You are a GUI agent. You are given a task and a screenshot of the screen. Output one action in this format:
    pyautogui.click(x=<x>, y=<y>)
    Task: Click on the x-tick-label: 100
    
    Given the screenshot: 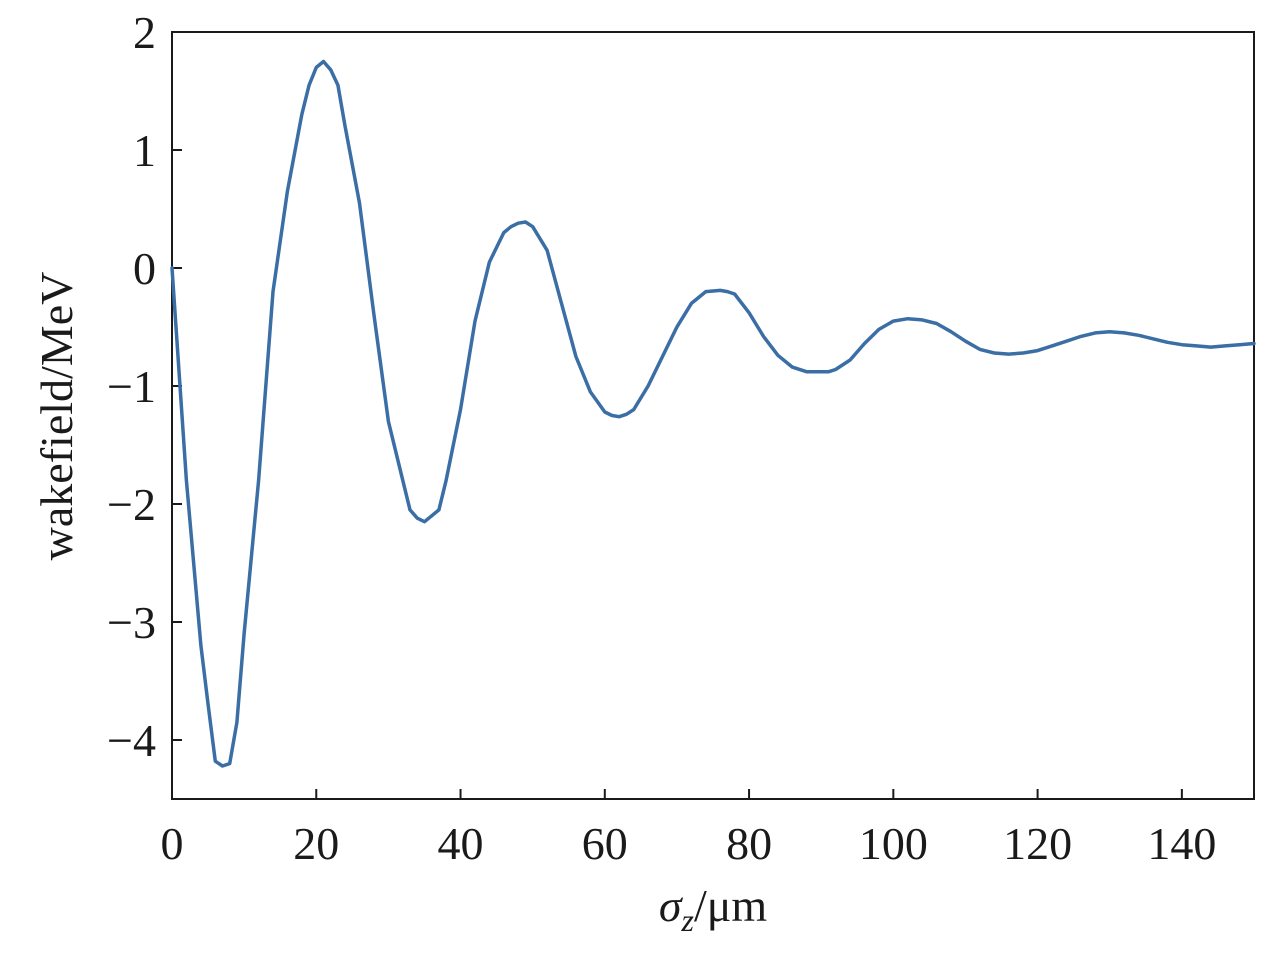 What is the action you would take?
    pyautogui.click(x=893, y=843)
    